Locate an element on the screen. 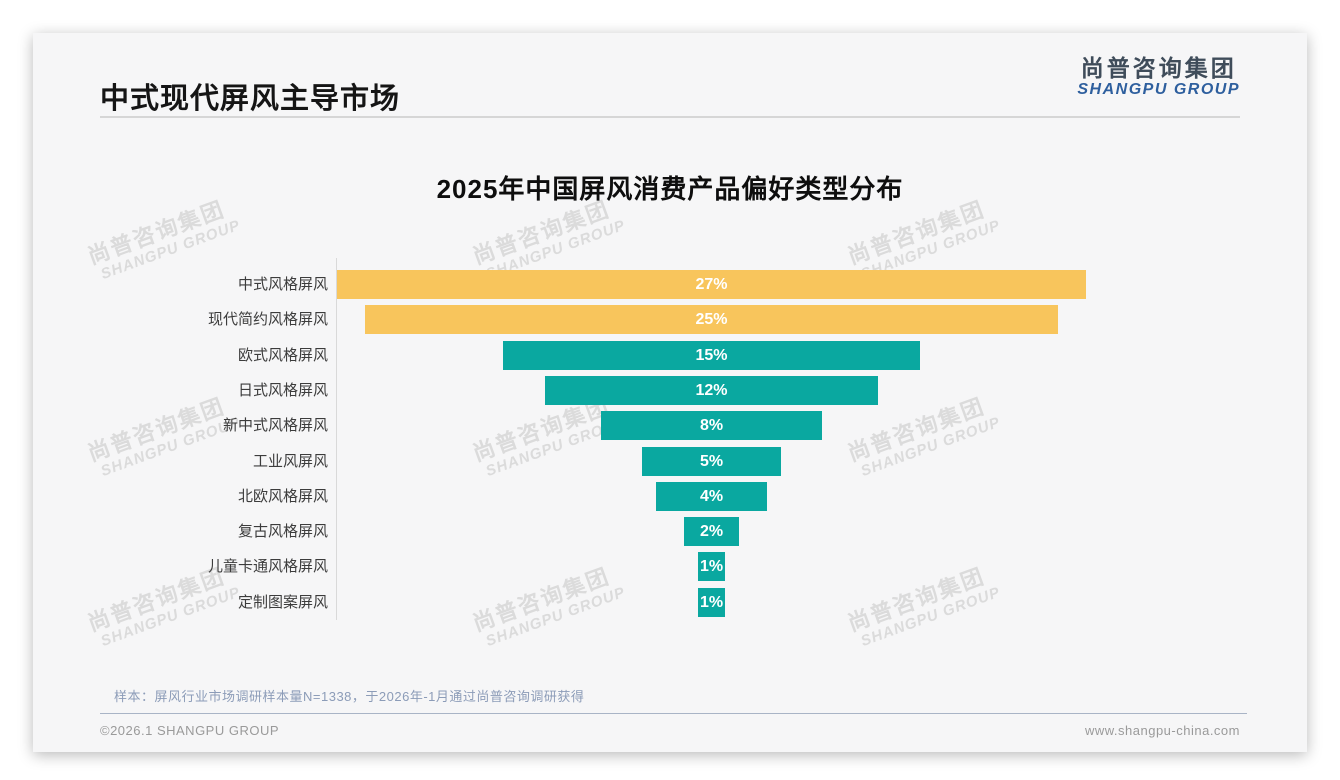  chart-title: 2025年中国屏风消费产品偏好类型分布 is located at coordinates (670, 189).